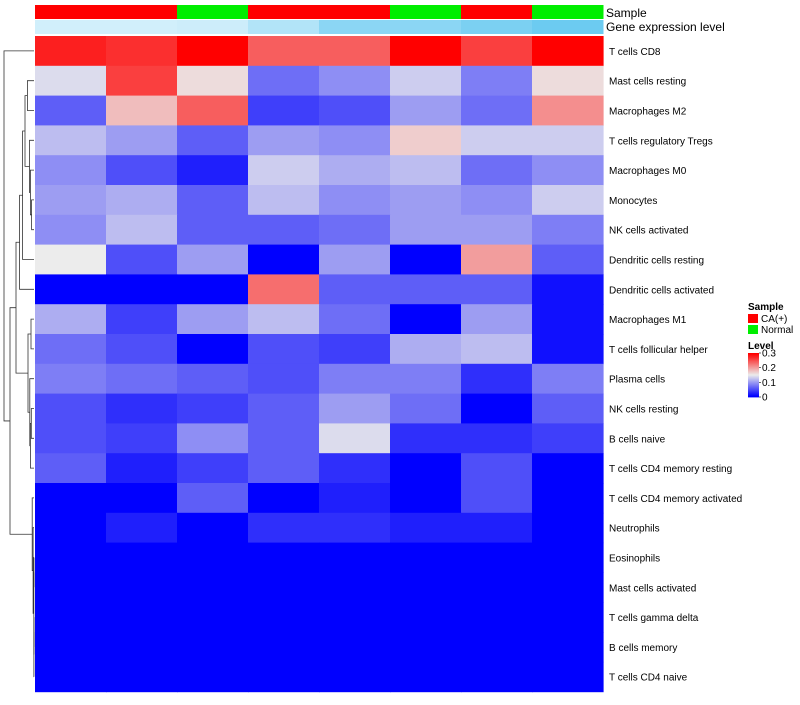  Describe the element at coordinates (648, 231) in the screenshot. I see `row-label: NK cells activated` at that location.